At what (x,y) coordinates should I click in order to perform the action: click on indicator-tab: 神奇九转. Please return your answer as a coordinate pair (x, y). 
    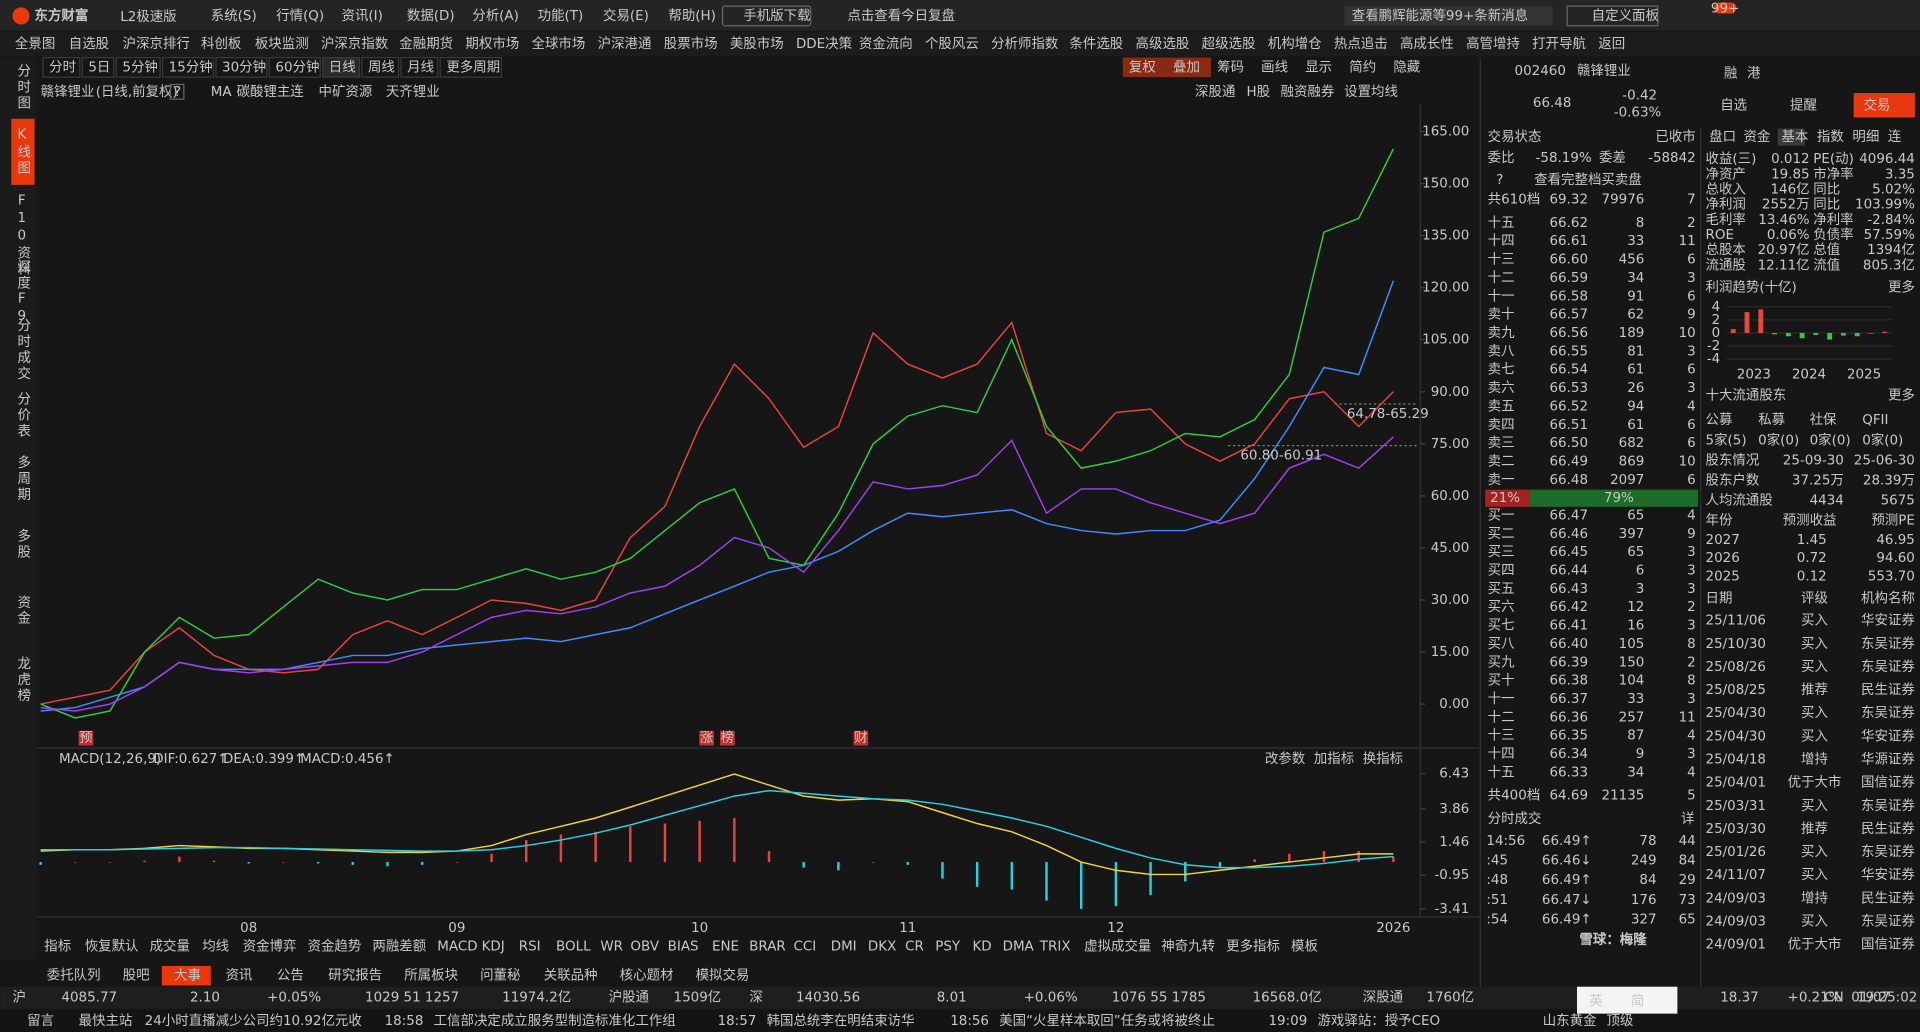
    Looking at the image, I should click on (1188, 945).